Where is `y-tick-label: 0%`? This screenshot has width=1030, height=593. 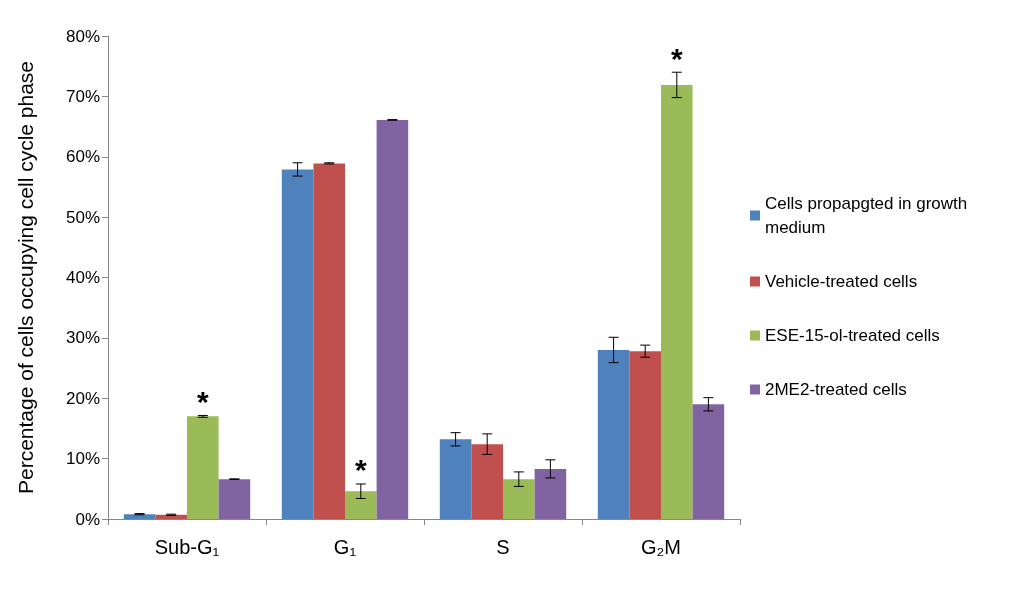 y-tick-label: 0% is located at coordinates (87, 519).